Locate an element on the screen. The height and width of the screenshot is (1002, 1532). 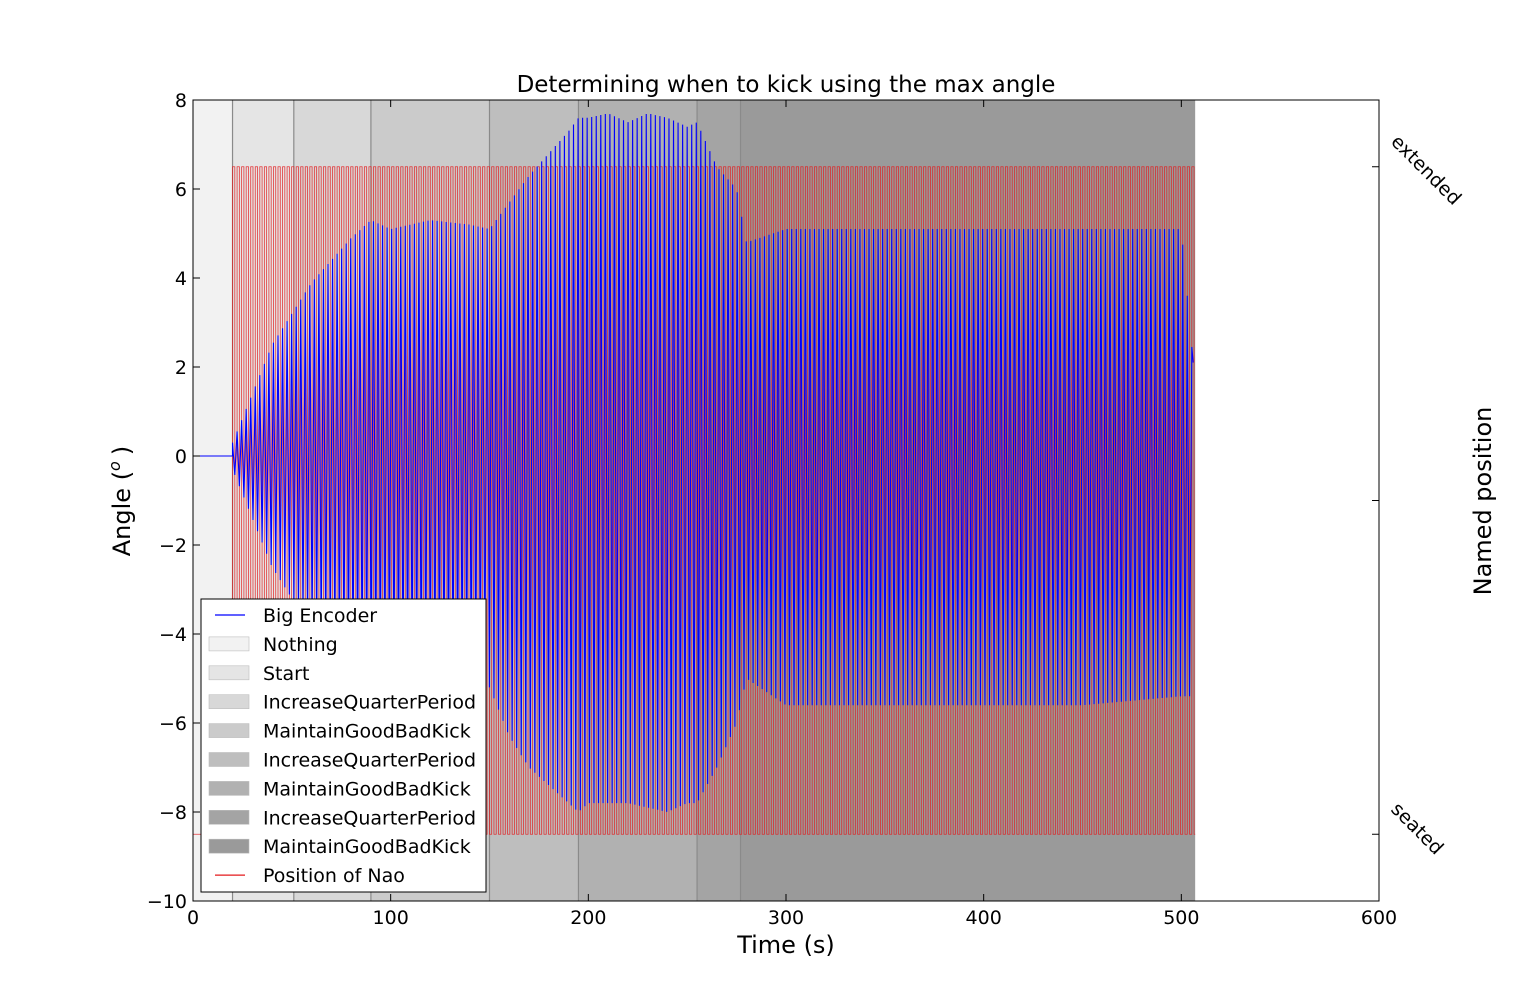
x-tick-label: 0 is located at coordinates (193, 918).